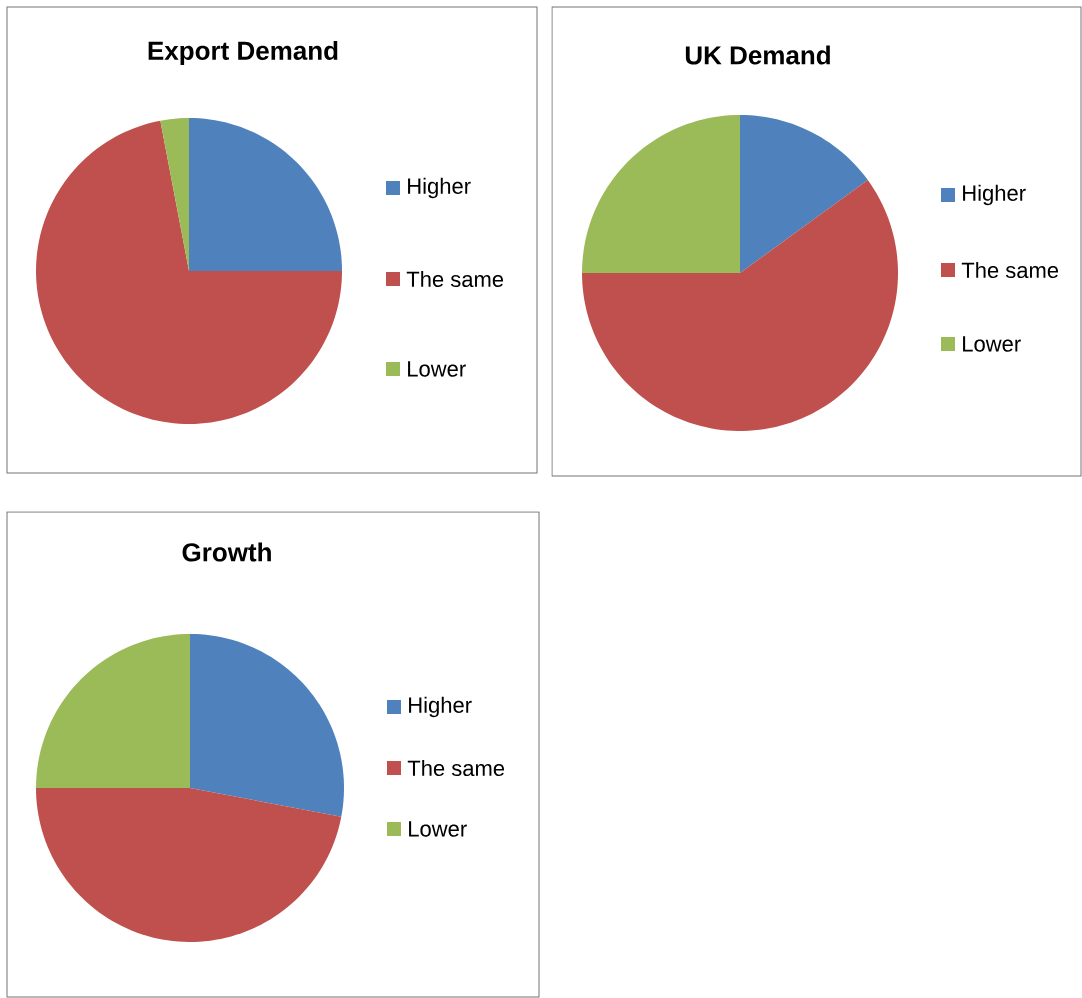  I want to click on chart-title: UK Demand, so click(757, 55).